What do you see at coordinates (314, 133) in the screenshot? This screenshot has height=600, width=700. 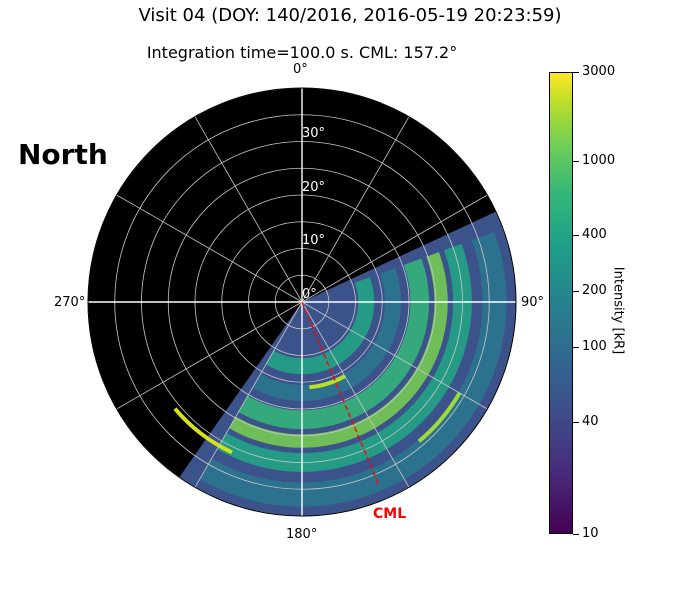 I see `radial-tick-30: 30°` at bounding box center [314, 133].